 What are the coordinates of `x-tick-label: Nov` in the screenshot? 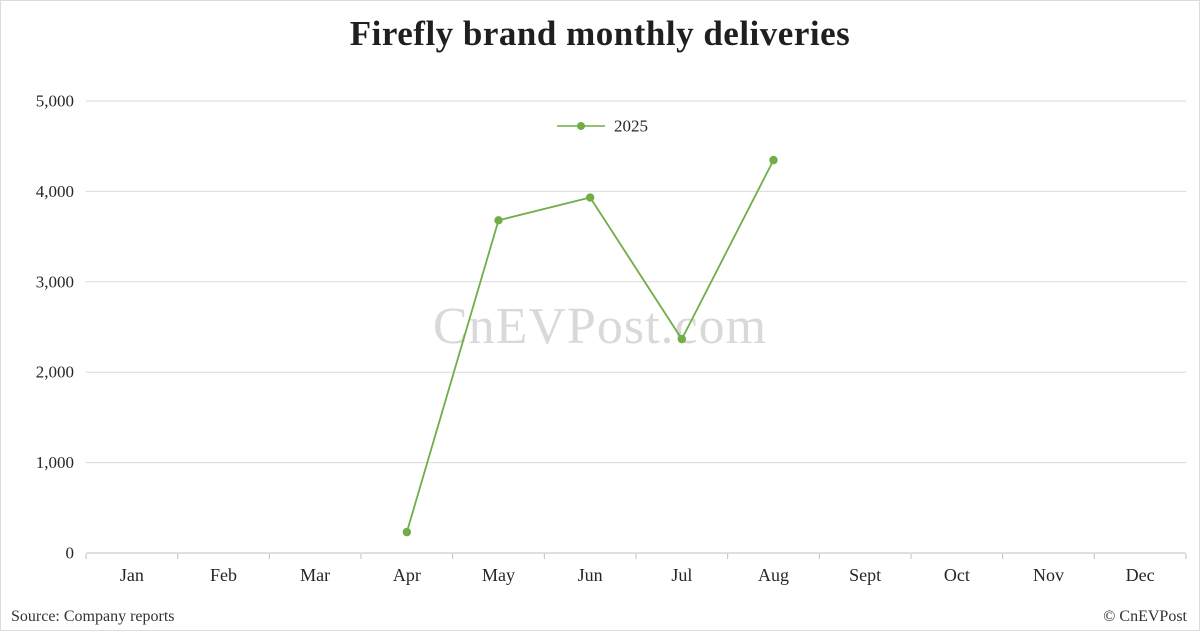 It's located at (1048, 575).